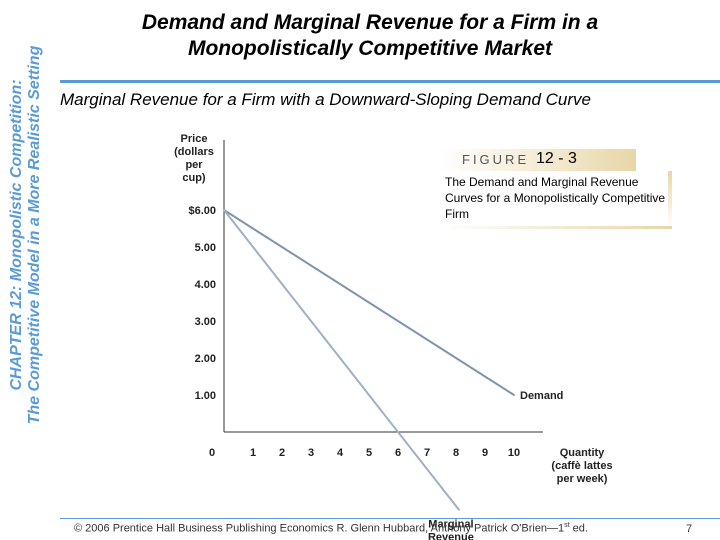  Describe the element at coordinates (205, 359) in the screenshot. I see `y-tick-label: 2.00` at that location.